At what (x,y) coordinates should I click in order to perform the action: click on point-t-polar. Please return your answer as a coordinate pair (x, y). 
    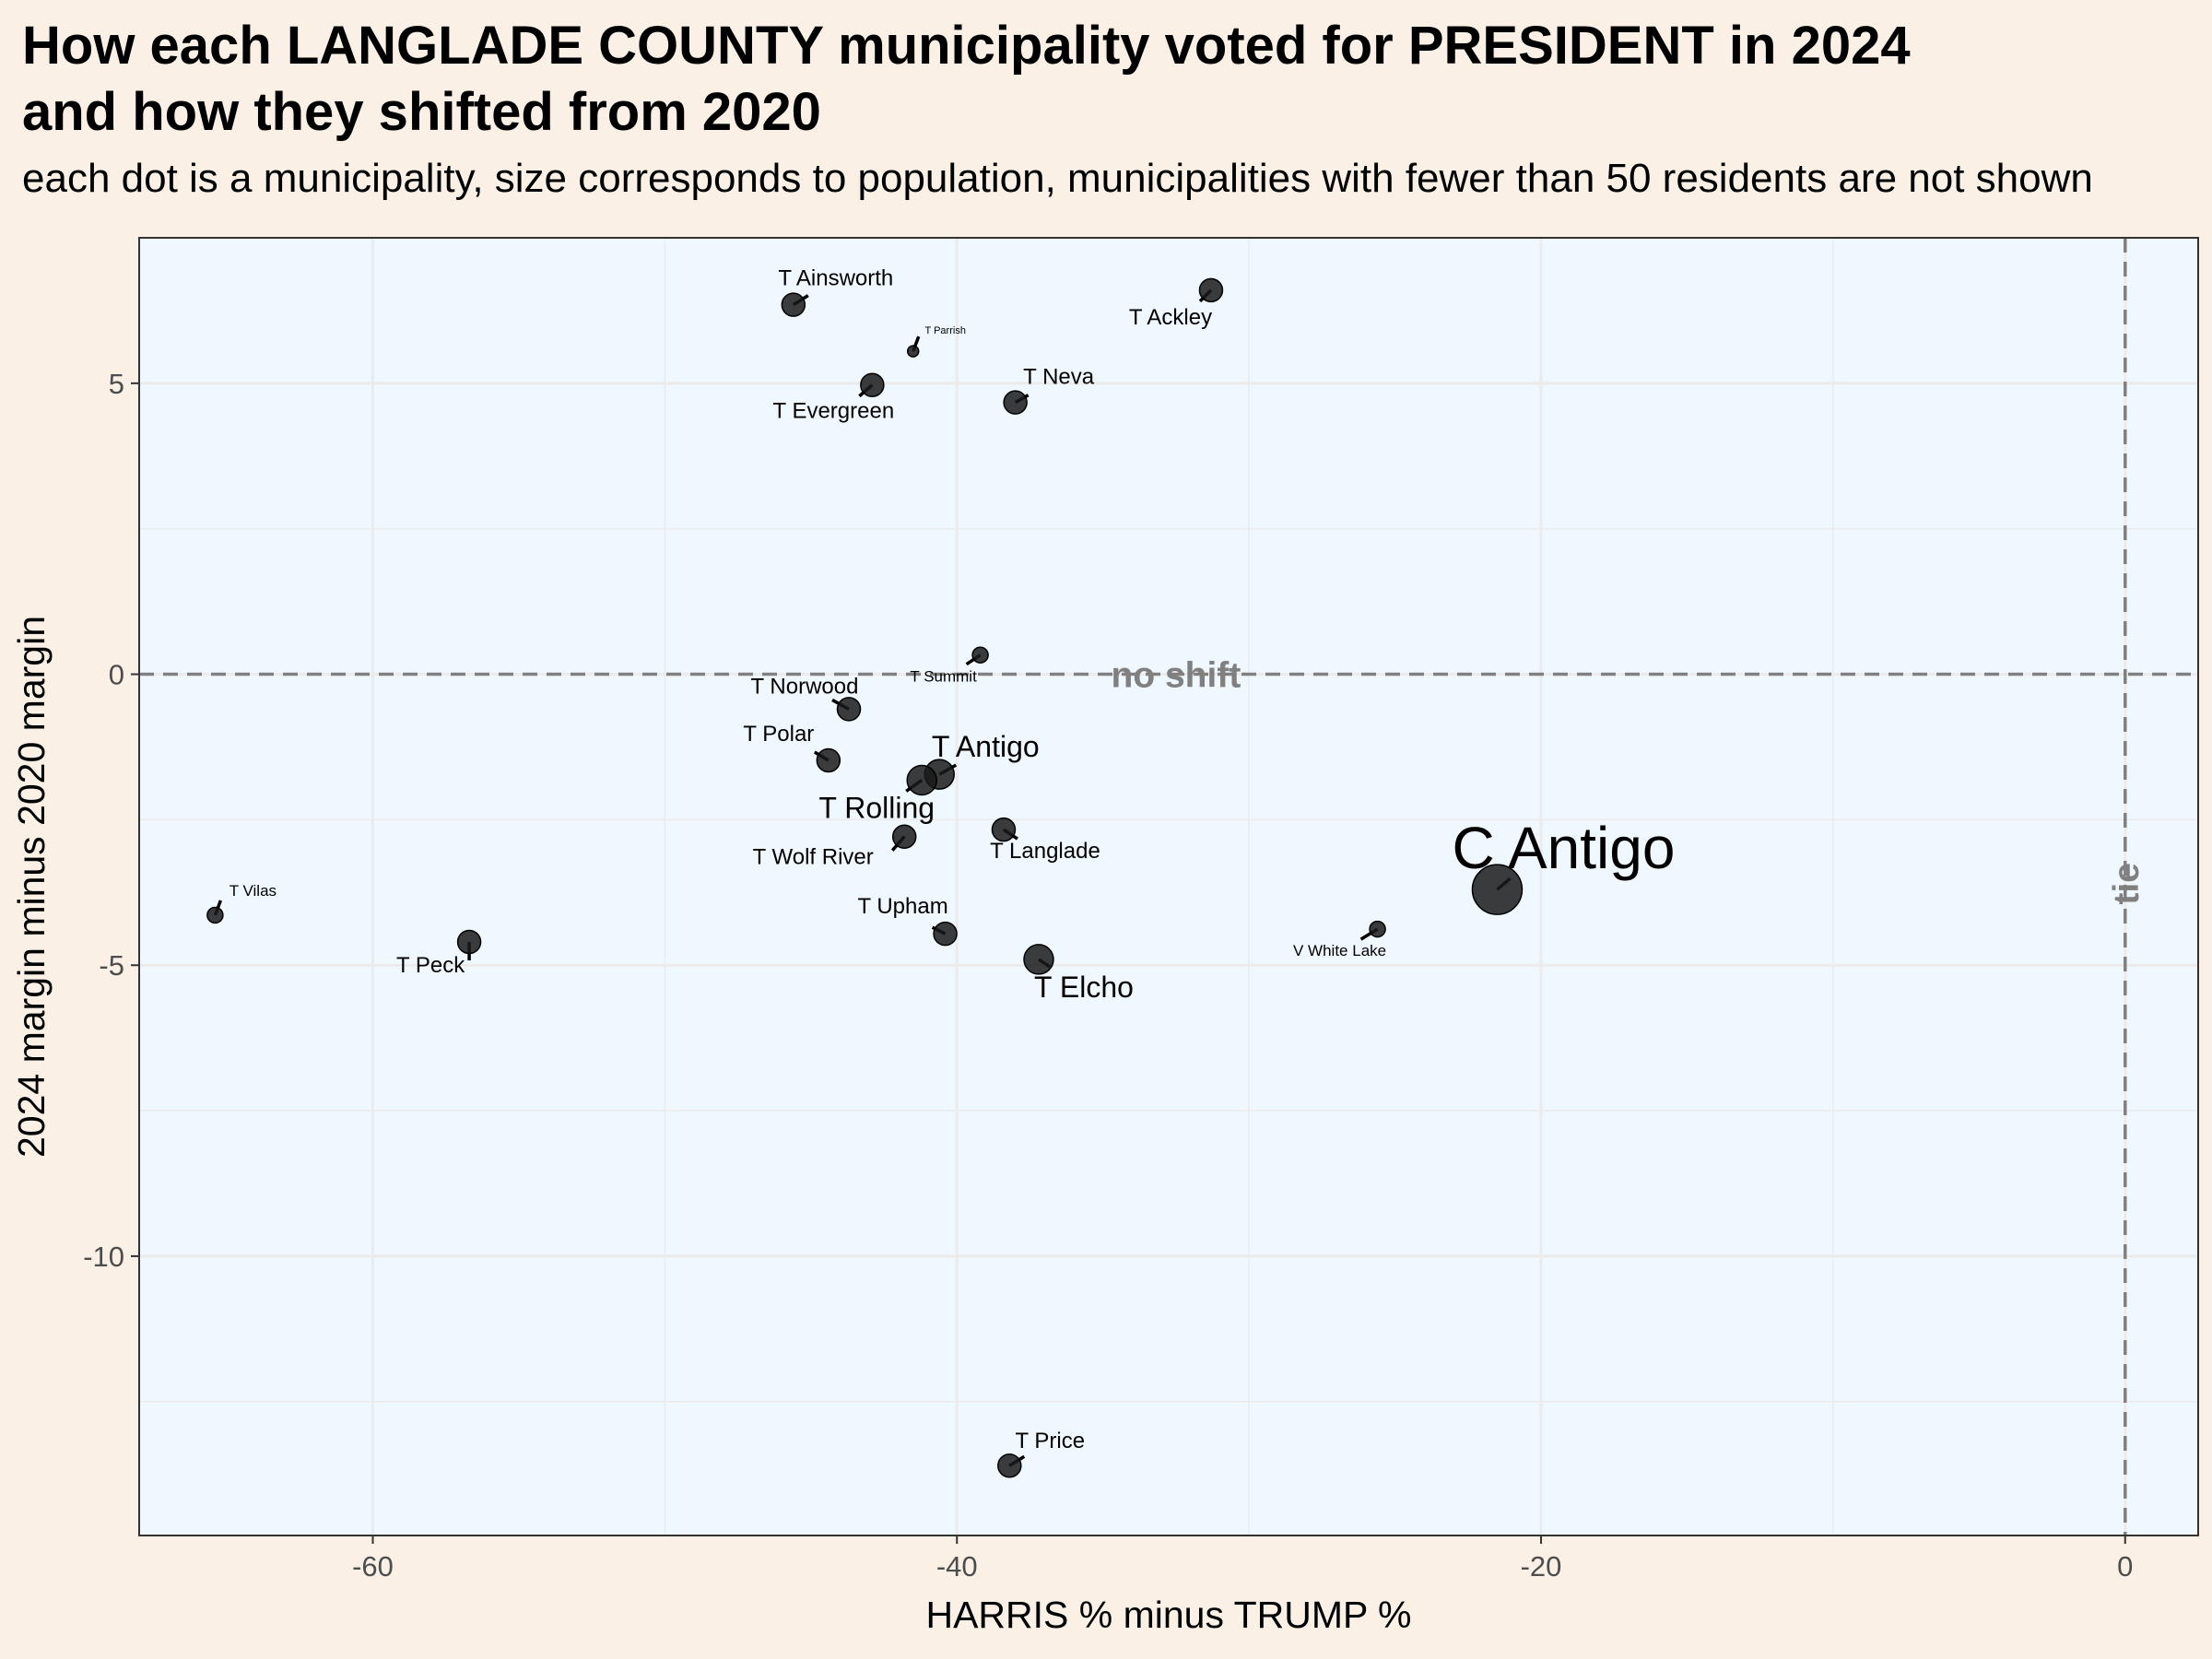
    Looking at the image, I should click on (828, 760).